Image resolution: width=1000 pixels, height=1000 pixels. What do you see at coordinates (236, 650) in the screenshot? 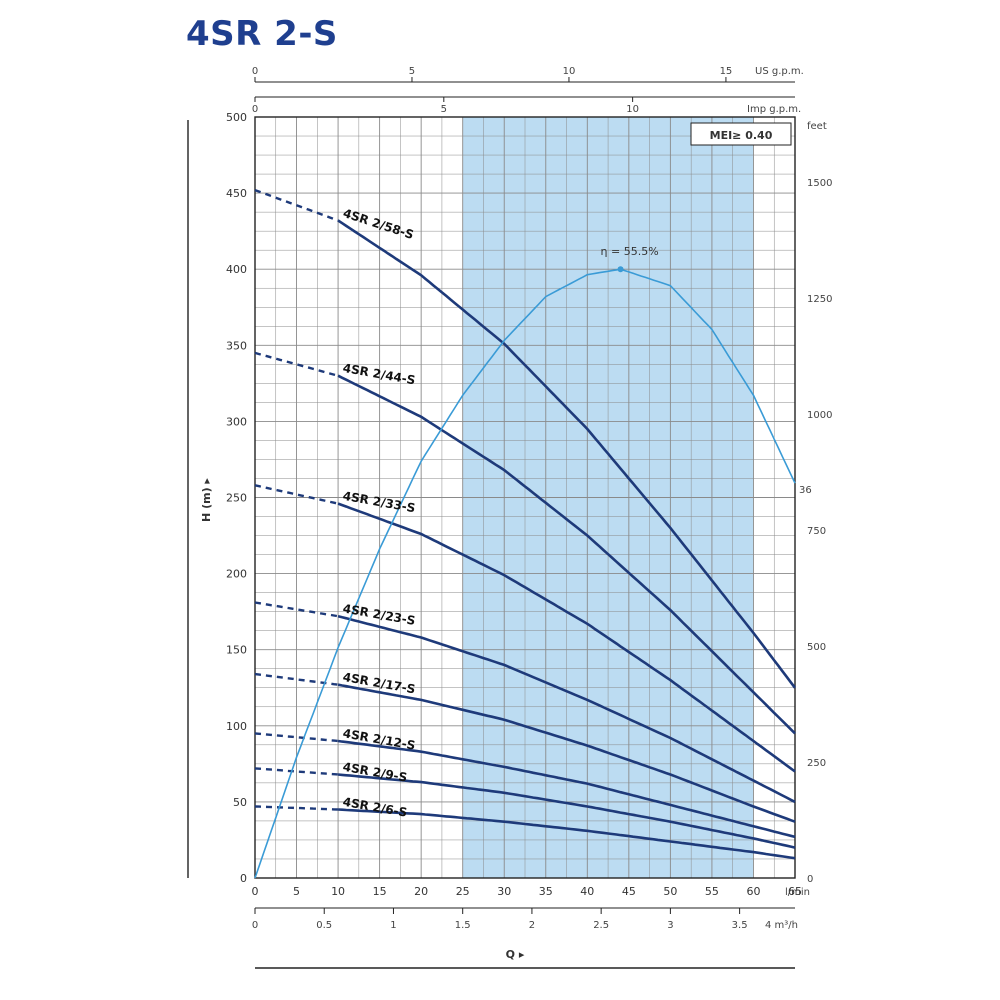
I see `y-tick-label: 150` at bounding box center [236, 650].